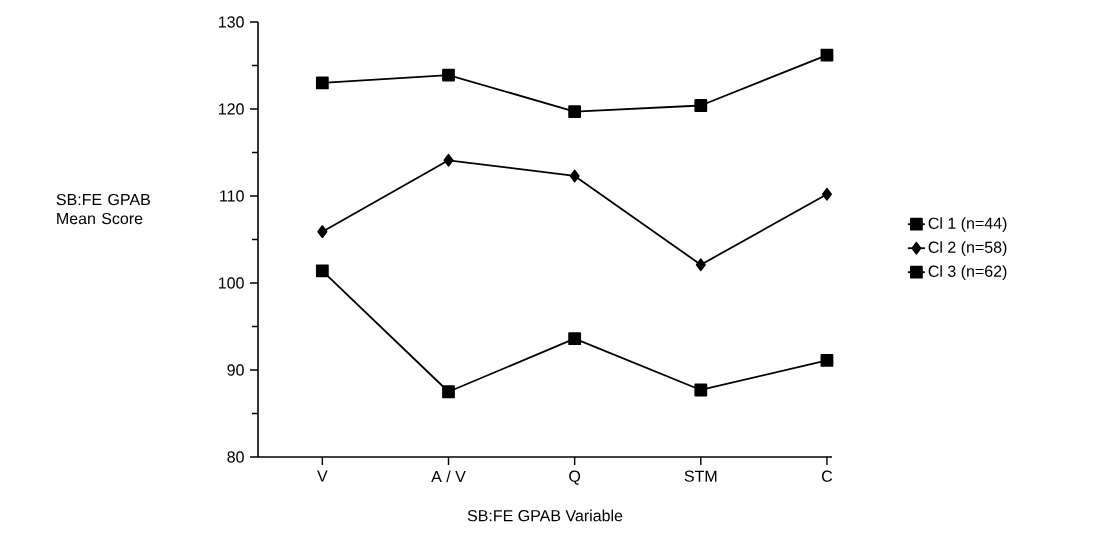 Image resolution: width=1110 pixels, height=548 pixels. Describe the element at coordinates (235, 457) in the screenshot. I see `y-tick-label: 80` at that location.